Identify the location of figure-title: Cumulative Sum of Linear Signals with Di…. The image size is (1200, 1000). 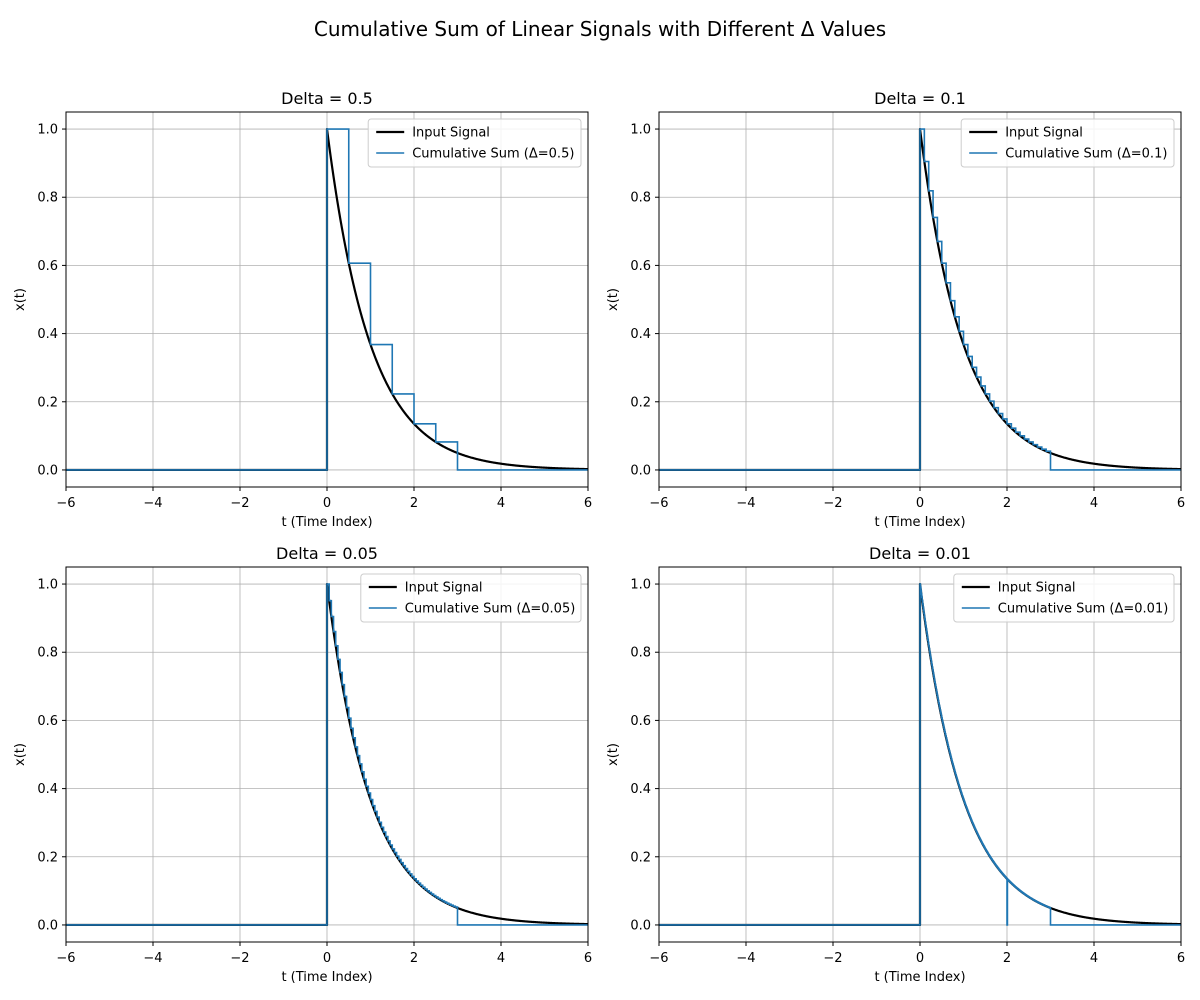
(600, 29).